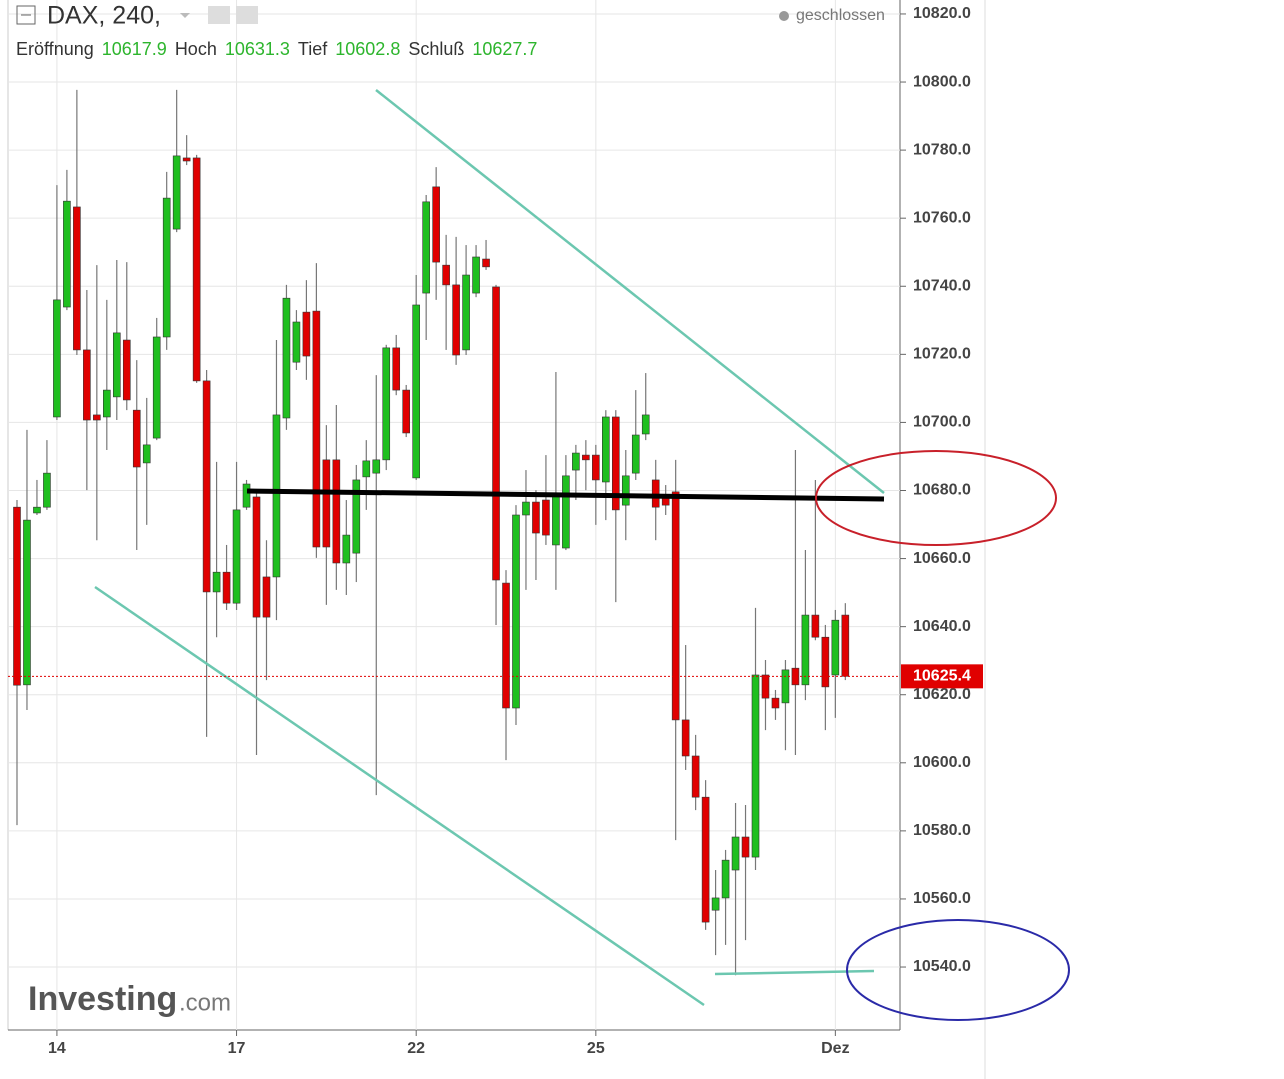 Image resolution: width=1284 pixels, height=1079 pixels. I want to click on y-tick-label: 10640.0, so click(942, 626).